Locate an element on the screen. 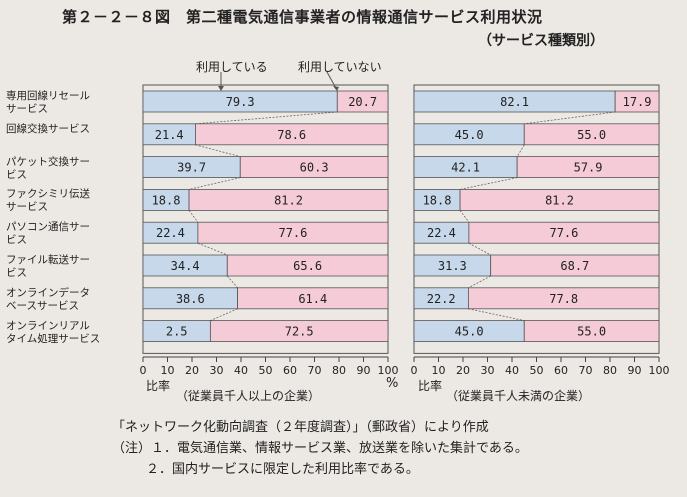 This screenshot has width=687, height=497. legend-arrow-not-used is located at coordinates (336, 88).